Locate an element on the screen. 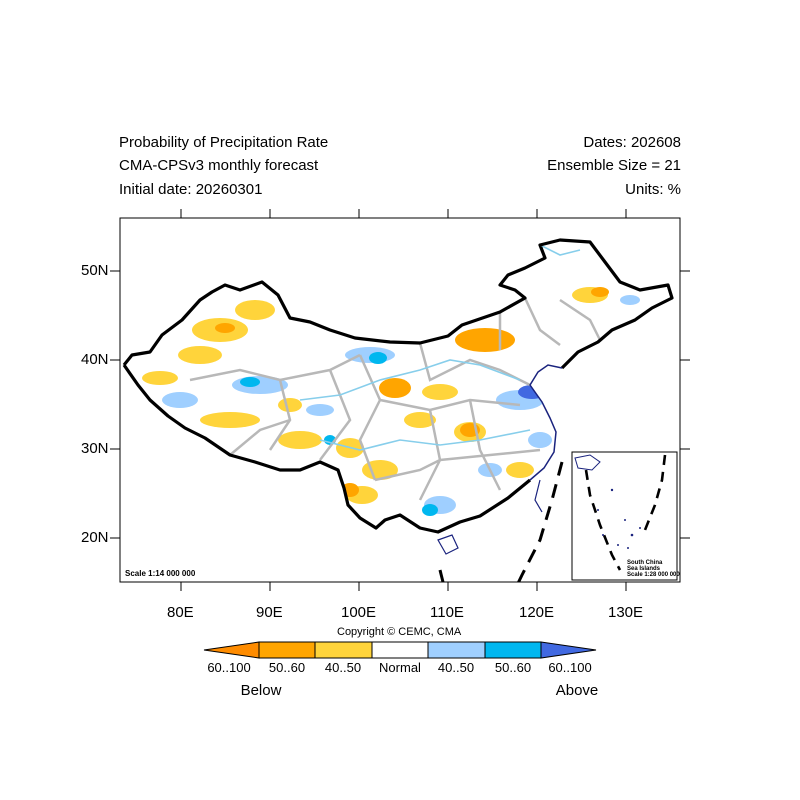  map-scale: Scale 1:14 000 000 is located at coordinates (160, 573).